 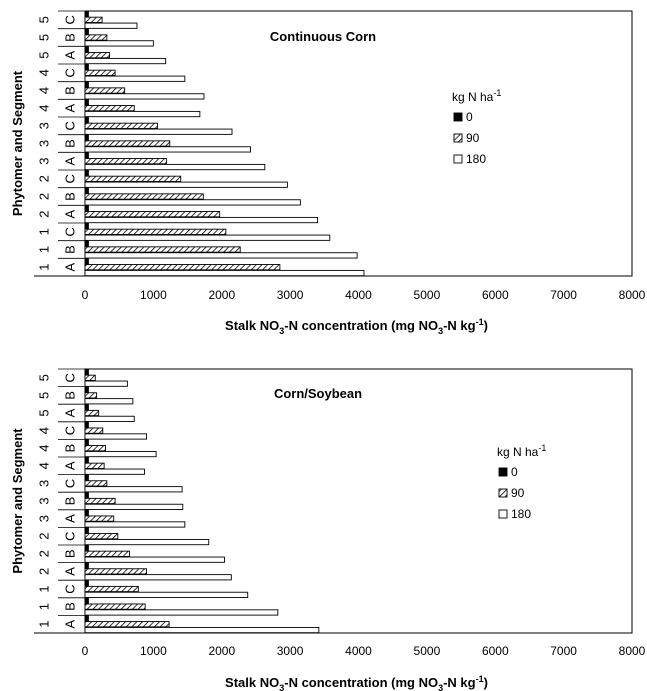 What do you see at coordinates (318, 393) in the screenshot?
I see `chart-title: Corn/Soybean` at bounding box center [318, 393].